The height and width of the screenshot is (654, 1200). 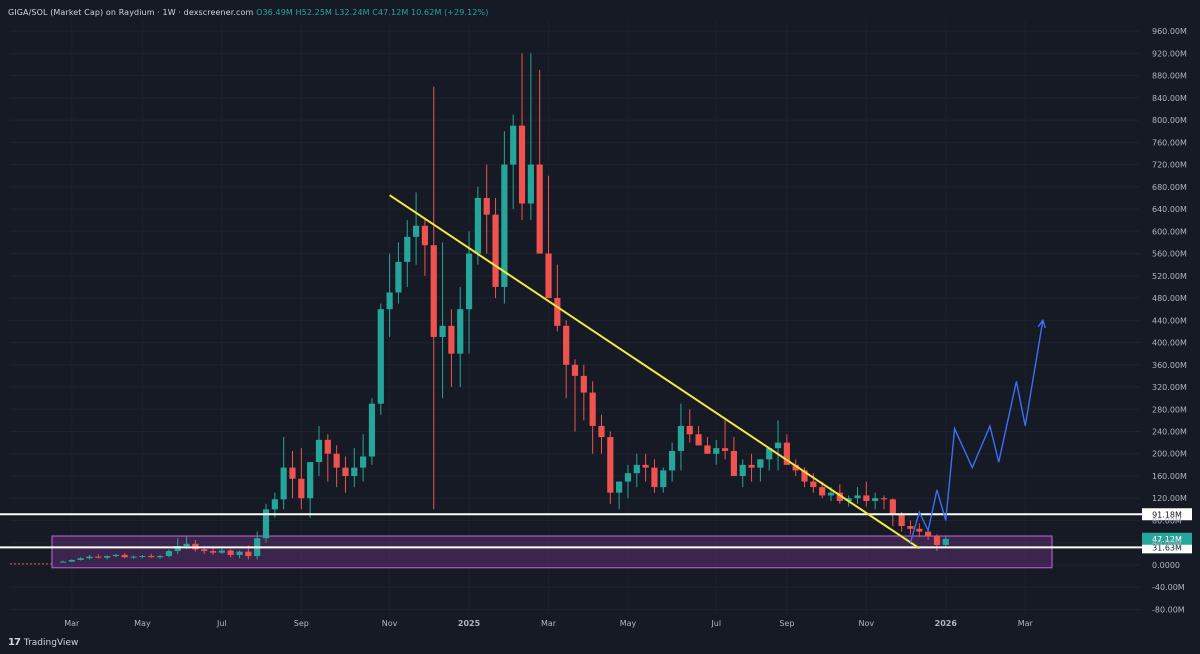 What do you see at coordinates (14, 642) in the screenshot?
I see `tv-logo-icon: 17` at bounding box center [14, 642].